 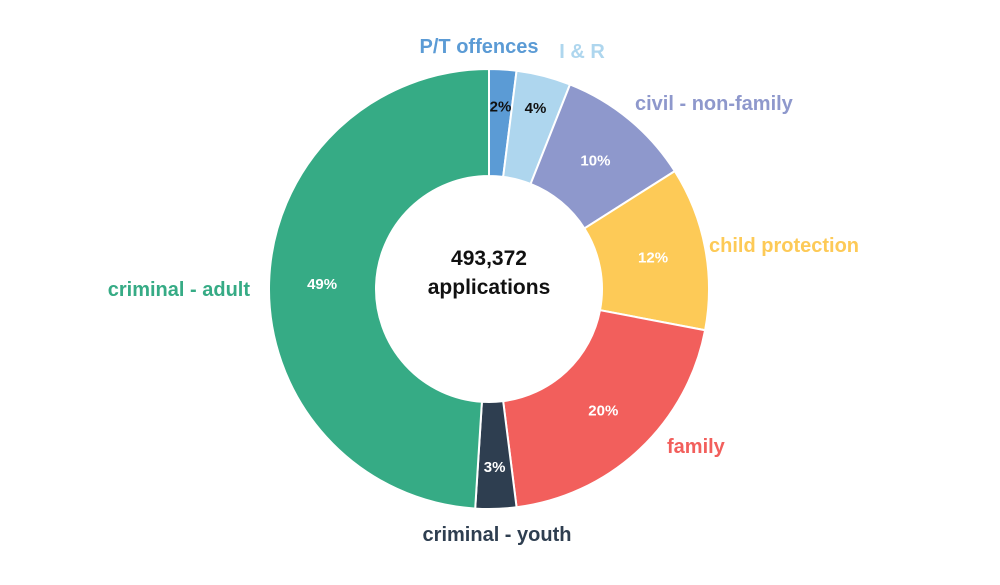 What do you see at coordinates (595, 160) in the screenshot?
I see `percent-label-civil-non-family: 10%` at bounding box center [595, 160].